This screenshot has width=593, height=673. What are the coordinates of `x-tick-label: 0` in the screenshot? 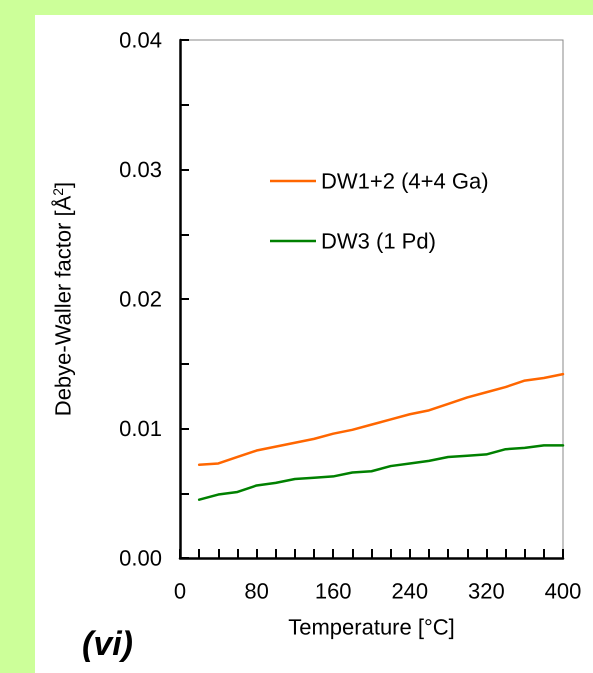 It's located at (180, 591).